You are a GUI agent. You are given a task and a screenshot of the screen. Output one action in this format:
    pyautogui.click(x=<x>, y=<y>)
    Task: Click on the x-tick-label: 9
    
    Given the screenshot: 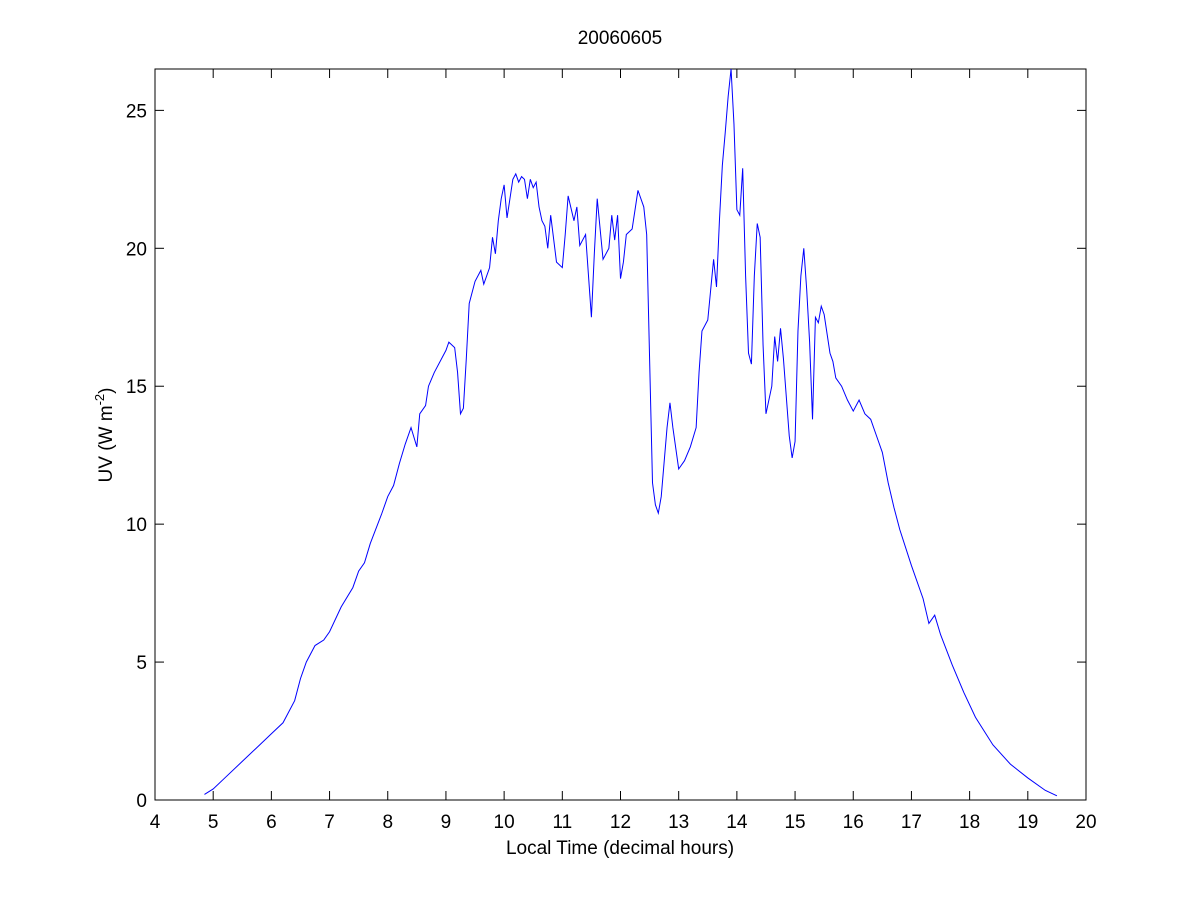 What is the action you would take?
    pyautogui.click(x=446, y=822)
    